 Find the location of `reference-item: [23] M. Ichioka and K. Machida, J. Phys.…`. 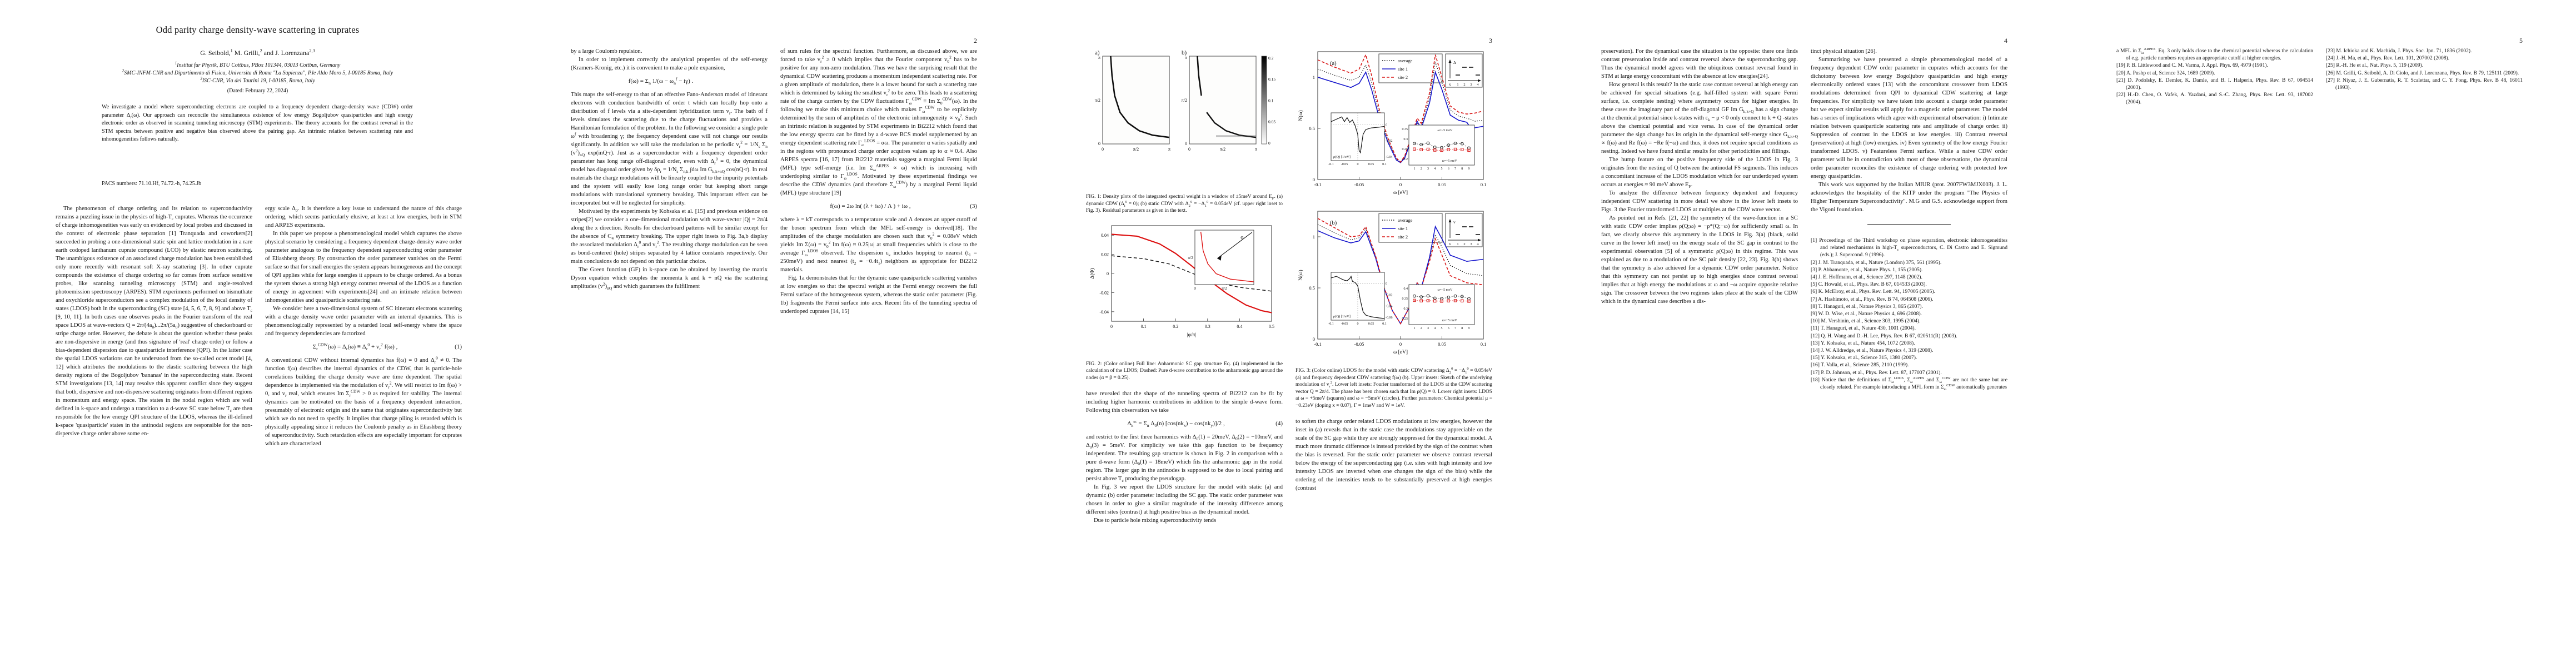

reference-item: [23] M. Ichioka and K. Machida, J. Phys.… is located at coordinates (2399, 51).